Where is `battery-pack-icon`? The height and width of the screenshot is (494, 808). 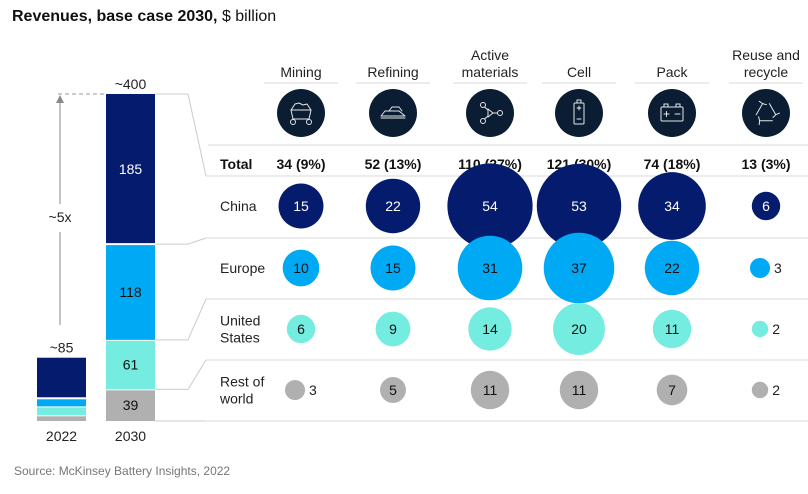 battery-pack-icon is located at coordinates (672, 113).